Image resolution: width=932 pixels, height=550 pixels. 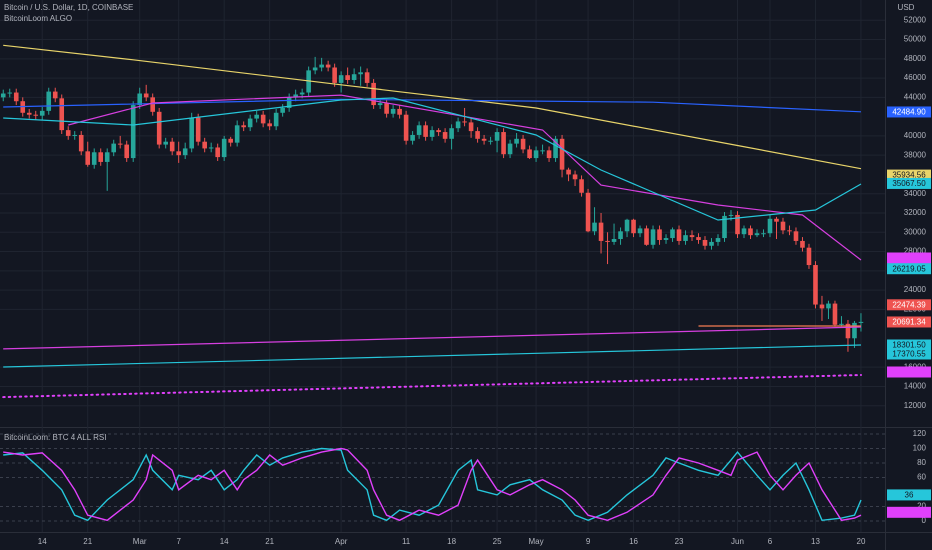 What do you see at coordinates (915, 193) in the screenshot?
I see `y-tick-label: 34000` at bounding box center [915, 193].